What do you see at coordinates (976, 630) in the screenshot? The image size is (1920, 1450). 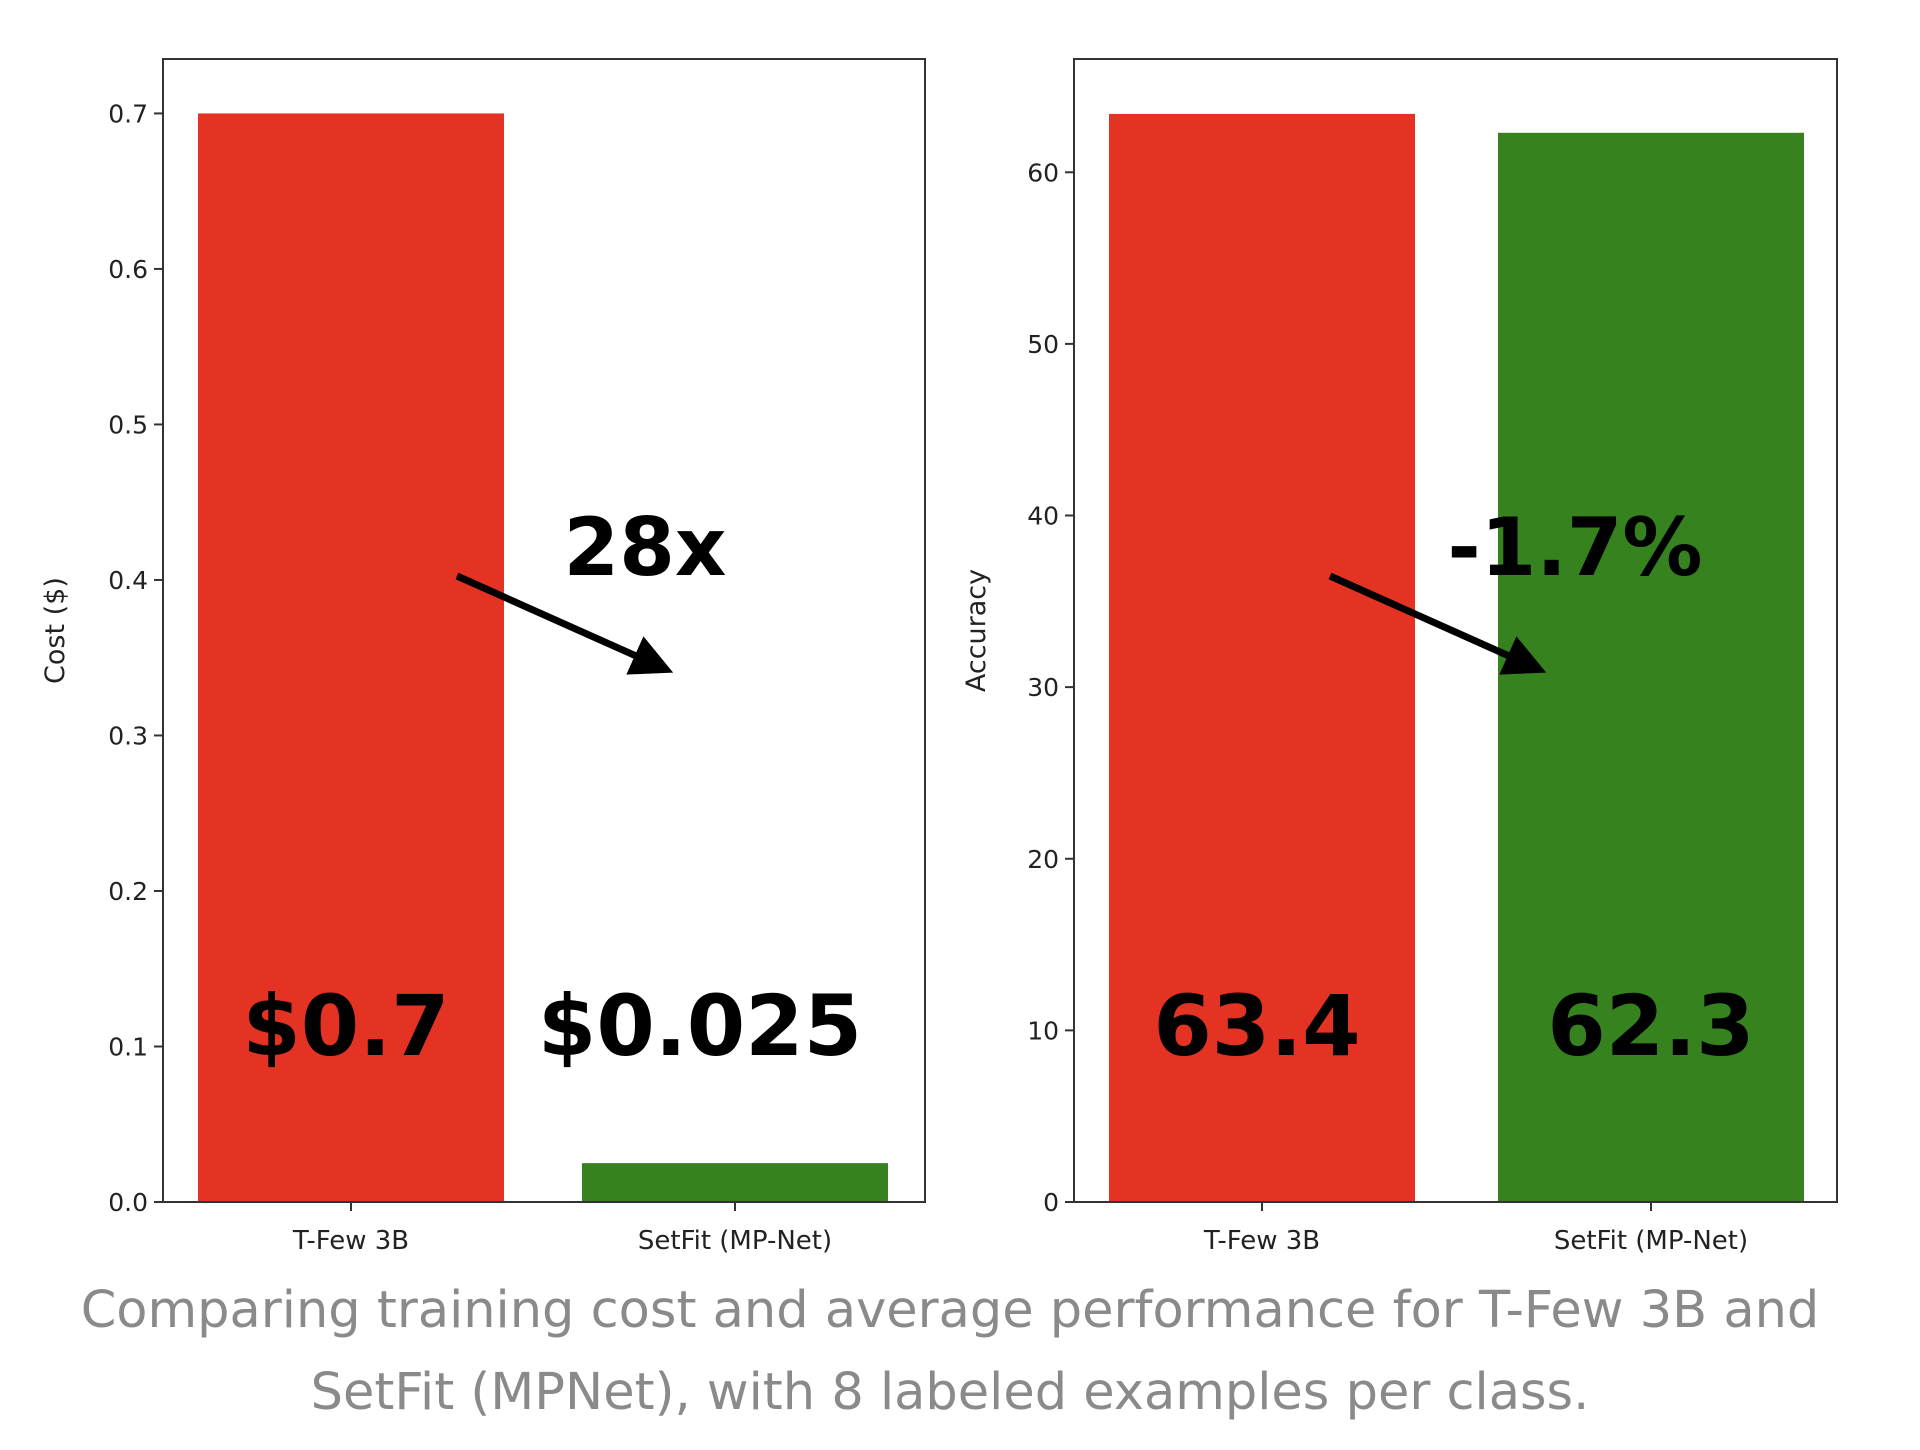 I see `y-axis-label: Accuracy` at bounding box center [976, 630].